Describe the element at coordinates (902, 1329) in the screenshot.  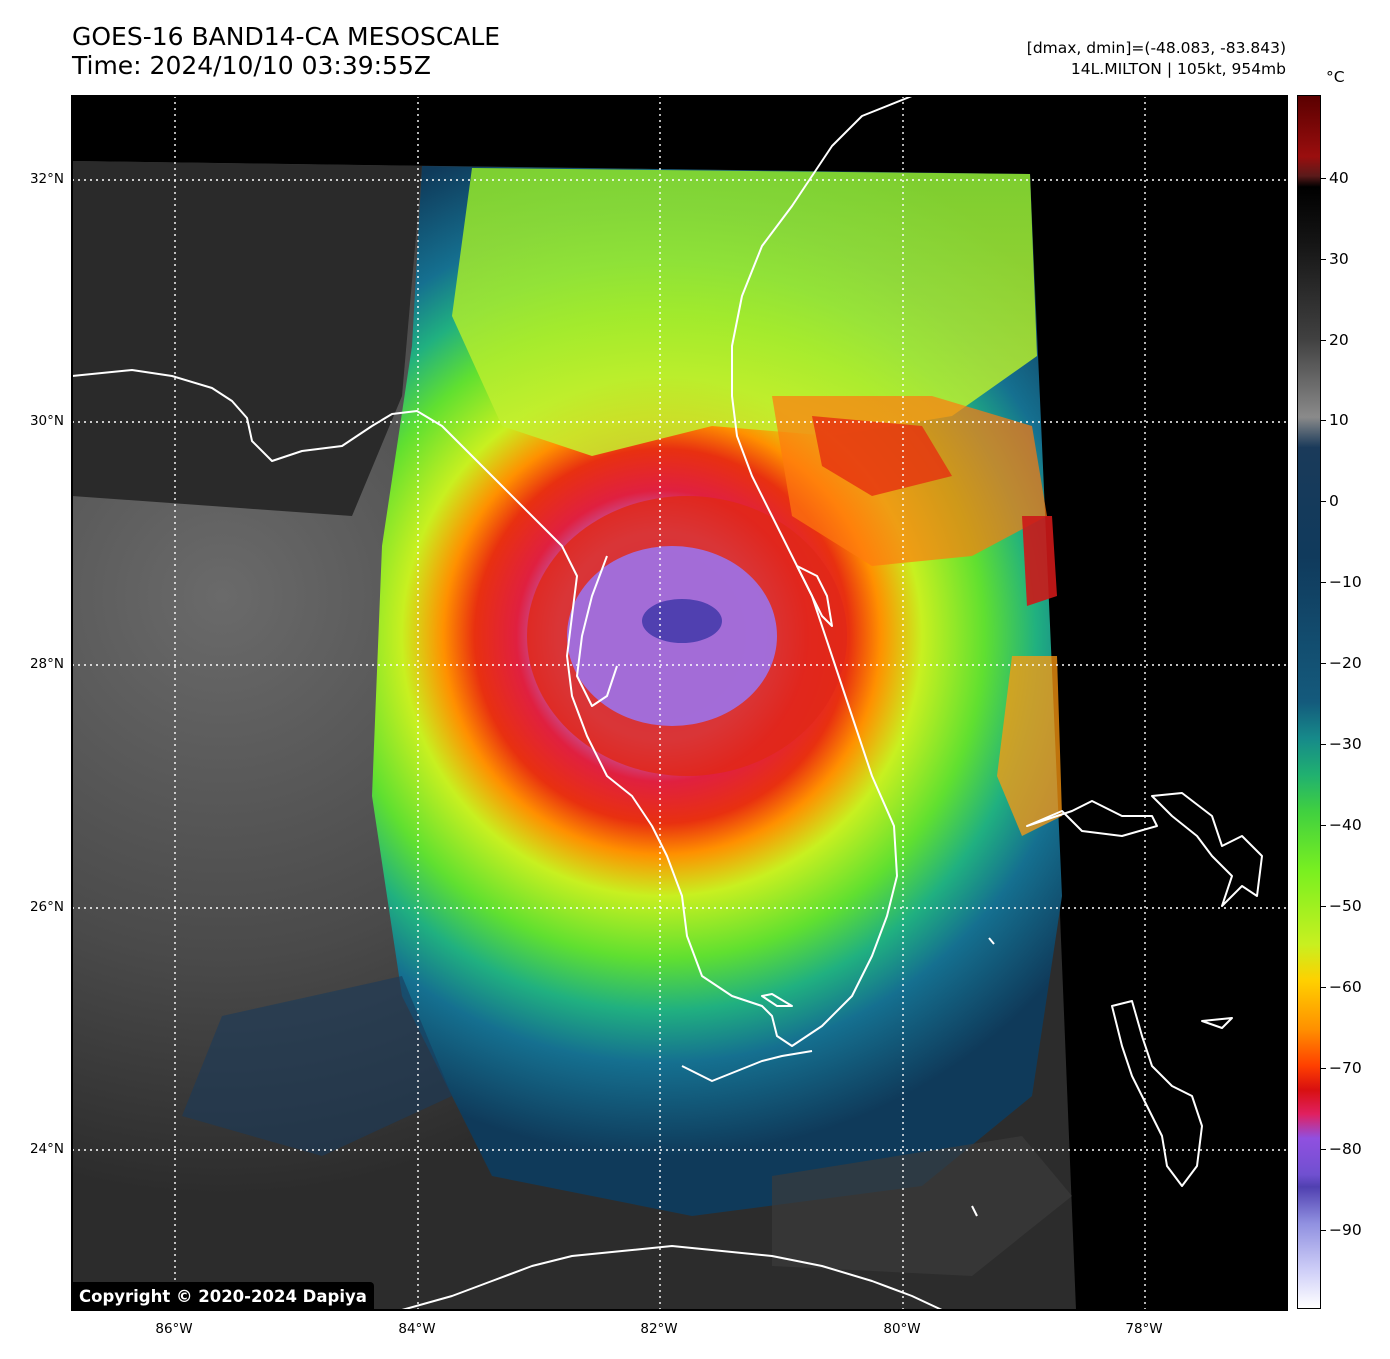
I see `lon-label-80w: 80°W` at that location.